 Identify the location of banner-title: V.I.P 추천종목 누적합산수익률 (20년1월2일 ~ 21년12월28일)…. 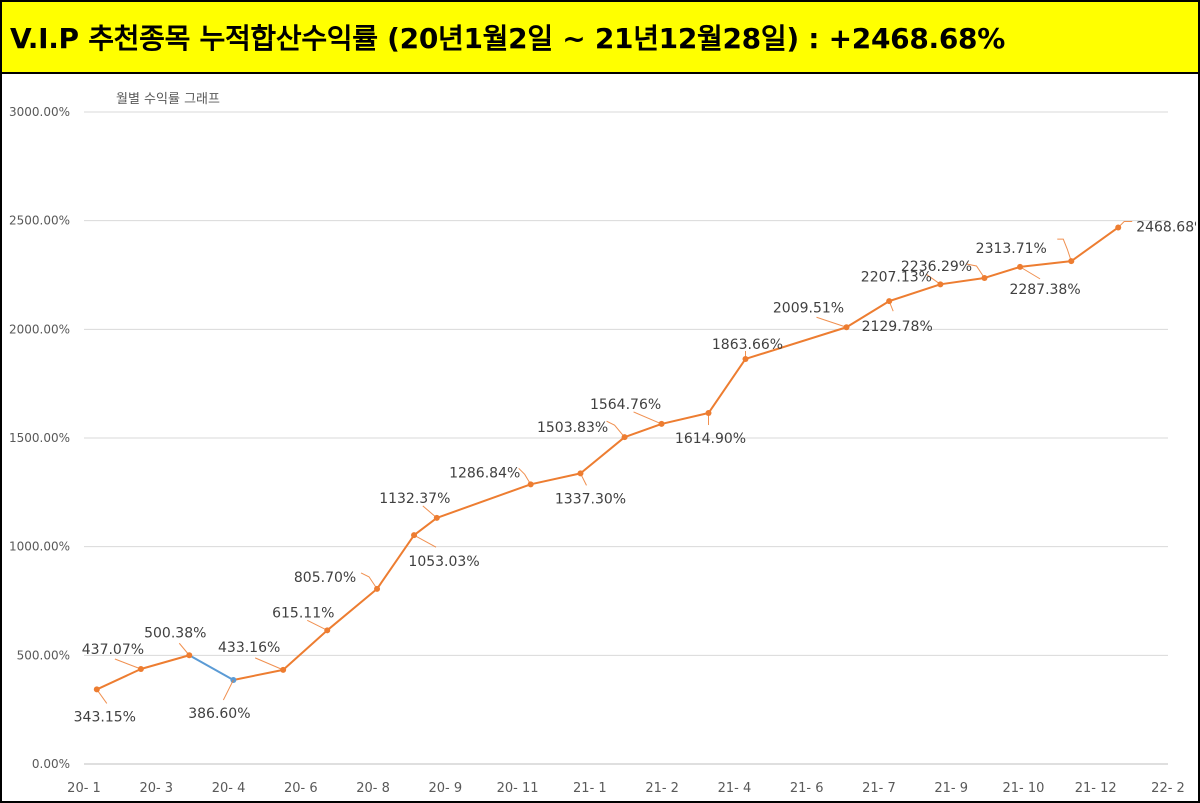
(507, 38).